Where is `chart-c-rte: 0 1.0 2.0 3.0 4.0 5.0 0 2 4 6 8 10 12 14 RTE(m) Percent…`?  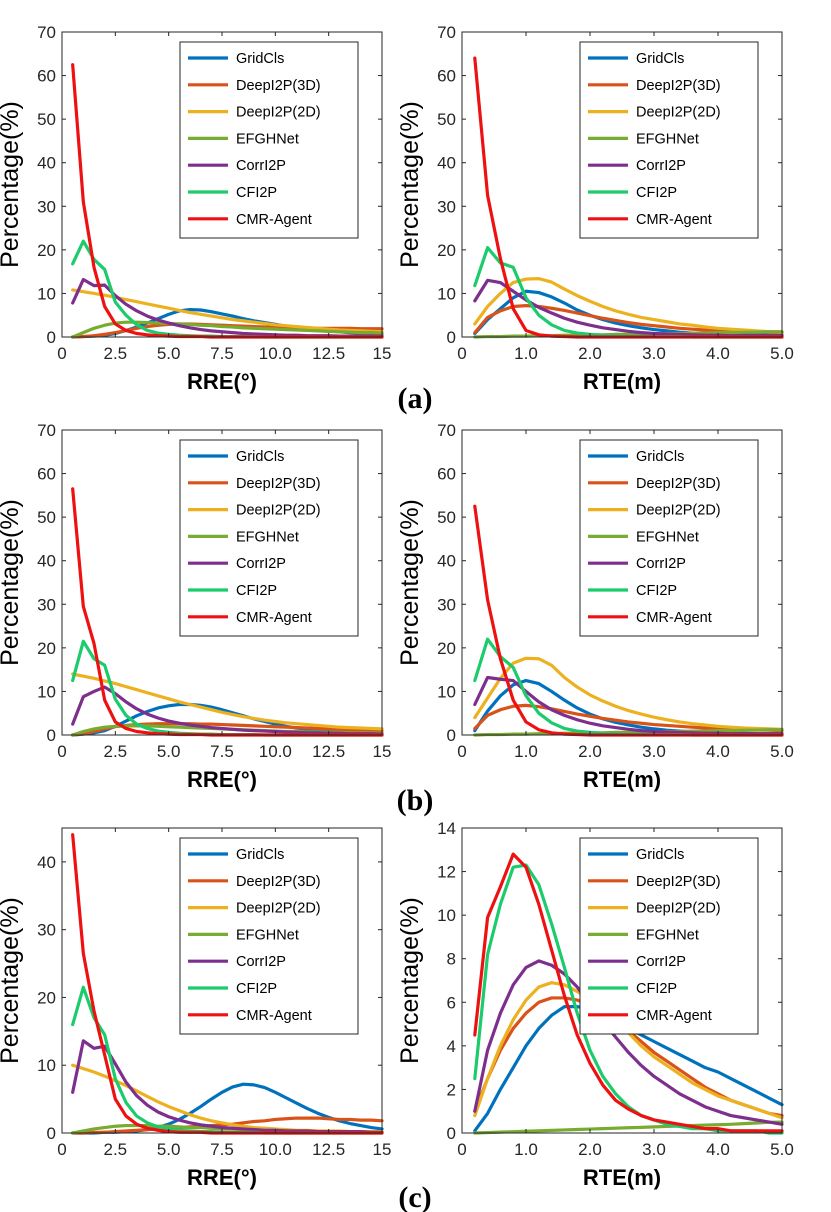
chart-c-rte: 0 1.0 2.0 3.0 4.0 5.0 0 2 4 6 8 10 12 14 RTE(m) Percent… is located at coordinates (595, 1004).